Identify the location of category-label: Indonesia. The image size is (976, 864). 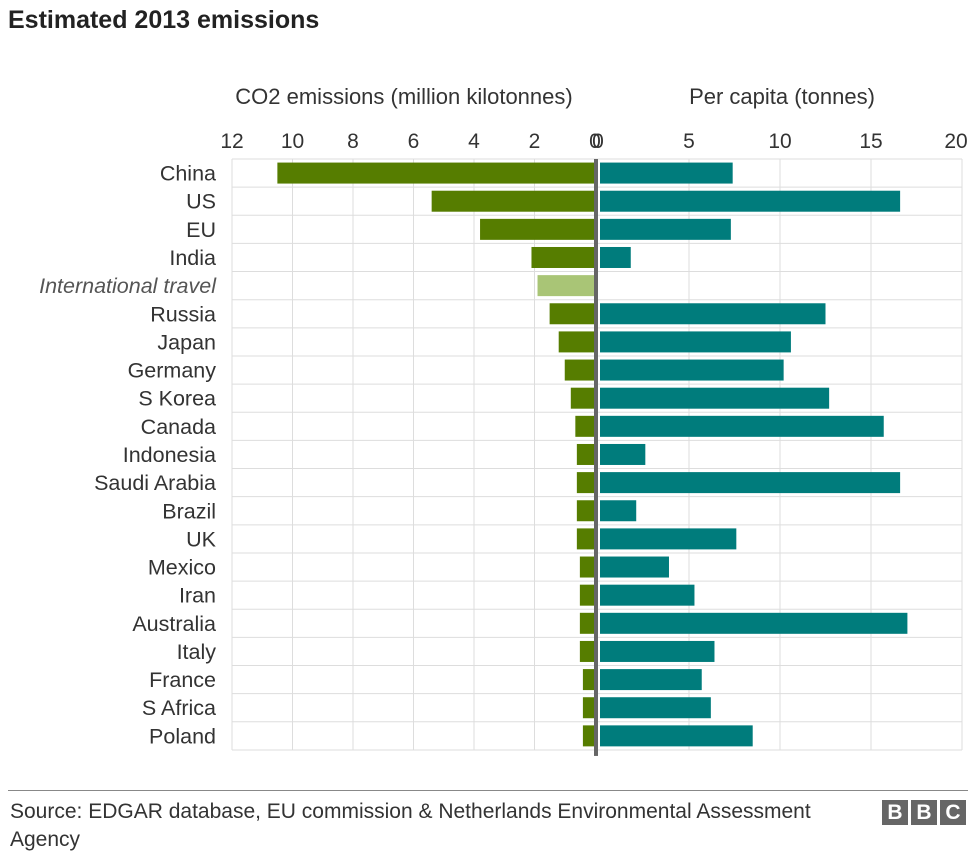
(169, 455).